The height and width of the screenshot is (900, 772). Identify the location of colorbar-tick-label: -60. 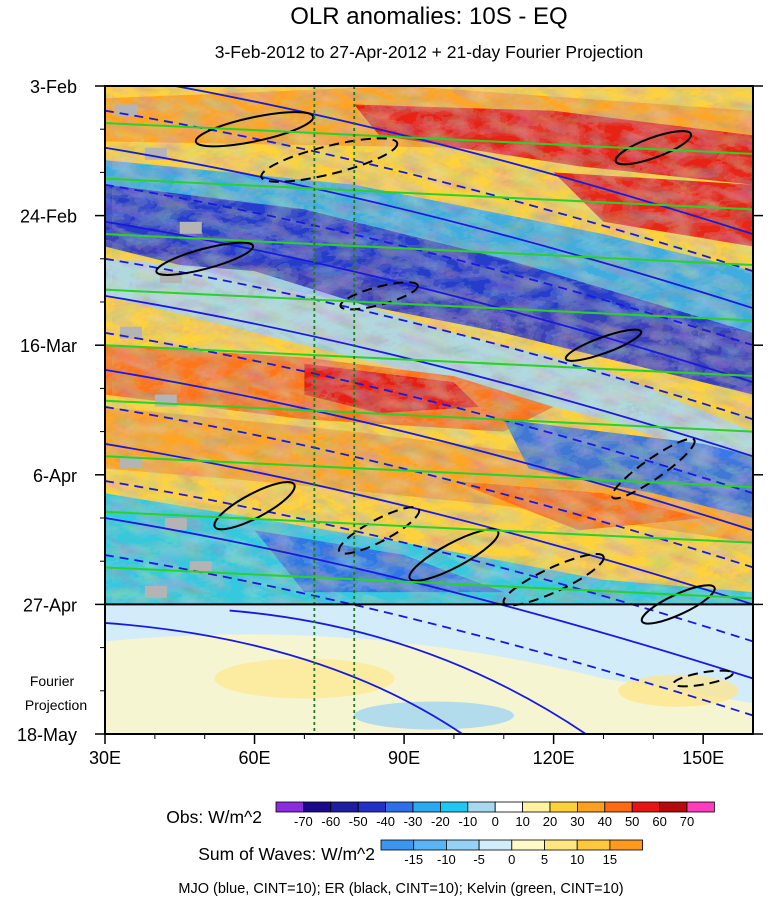
(330, 821).